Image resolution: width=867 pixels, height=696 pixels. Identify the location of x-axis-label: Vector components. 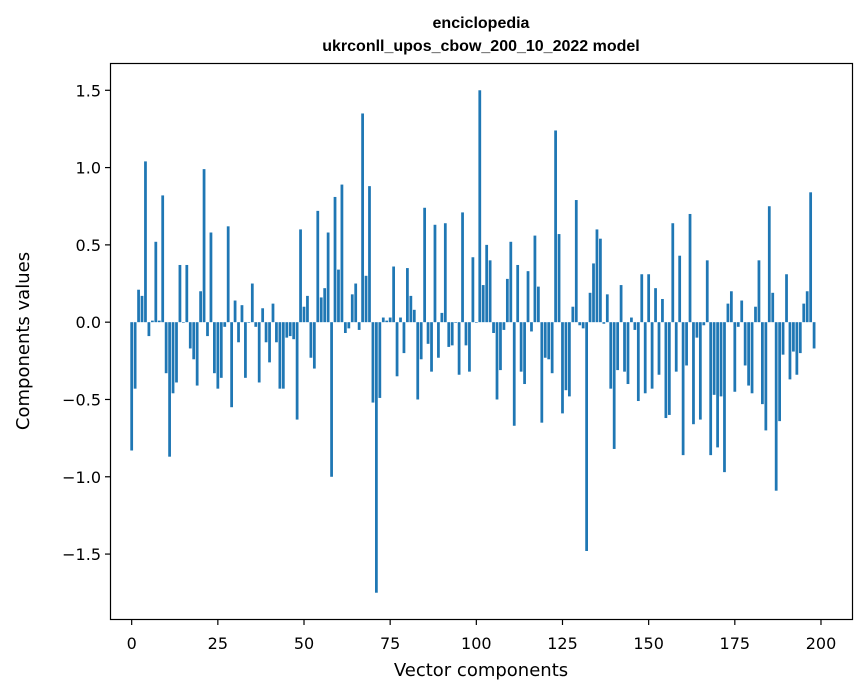
(481, 670).